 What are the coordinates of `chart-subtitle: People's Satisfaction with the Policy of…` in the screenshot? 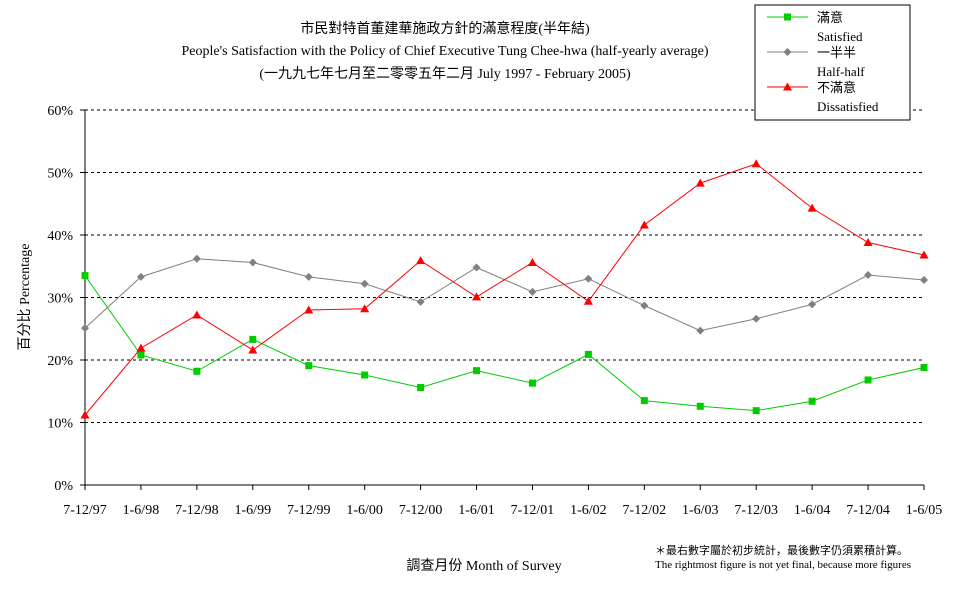 It's located at (445, 51).